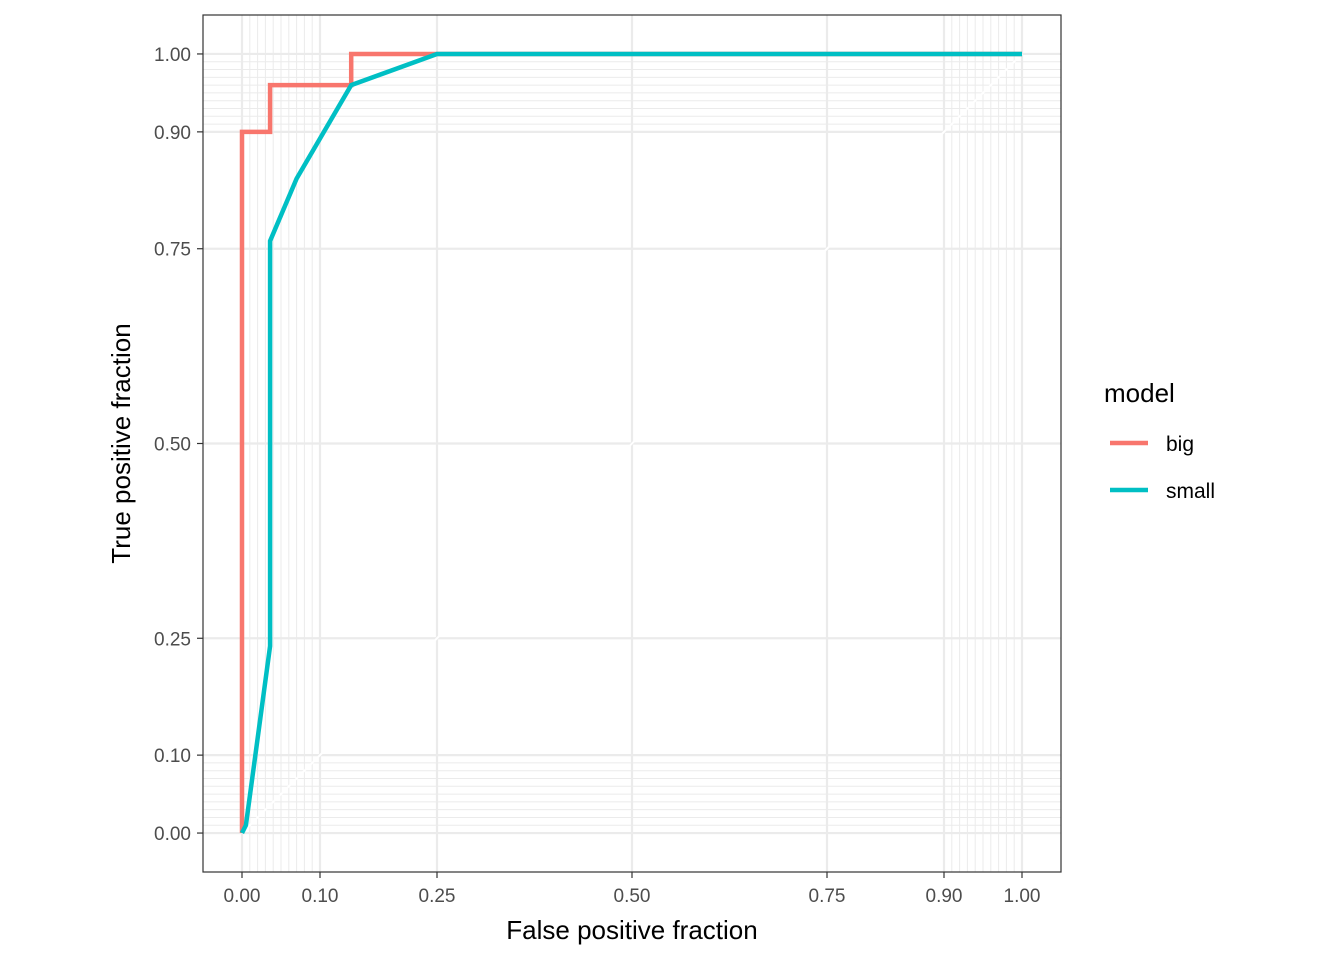 The width and height of the screenshot is (1344, 960). What do you see at coordinates (172, 834) in the screenshot?
I see `y-tick-label: 0.00` at bounding box center [172, 834].